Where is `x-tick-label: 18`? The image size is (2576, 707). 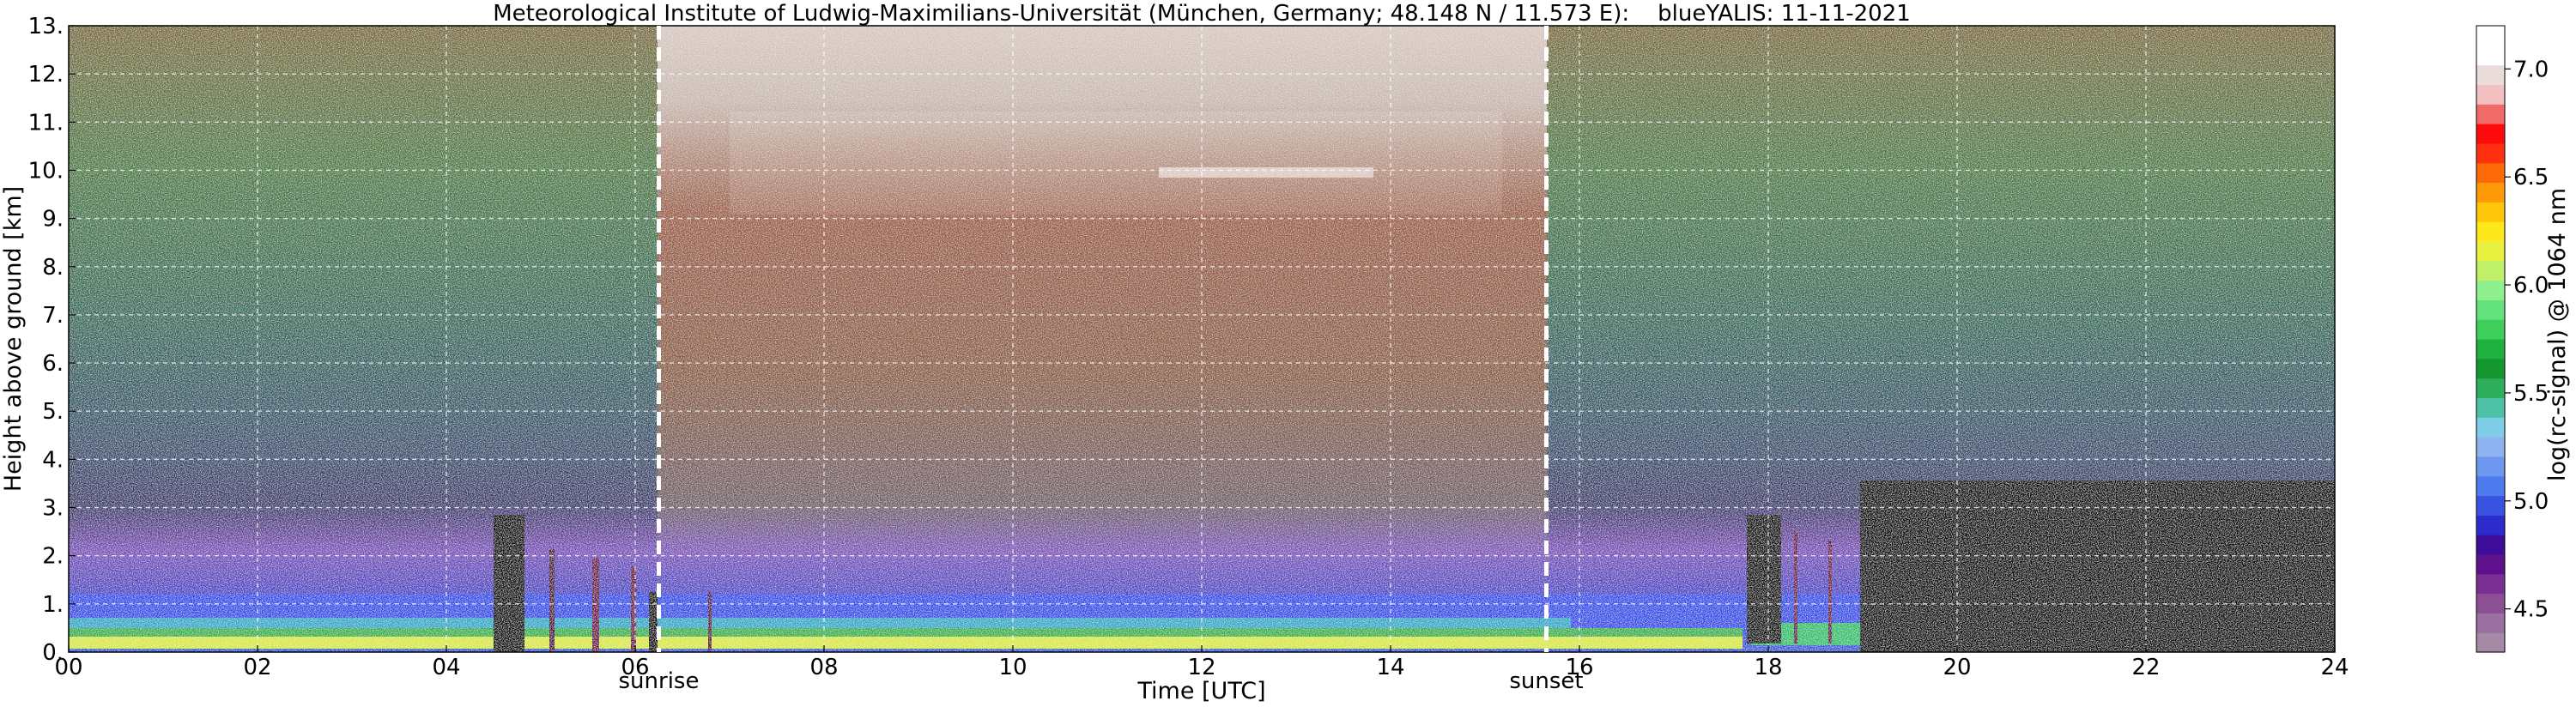 x-tick-label: 18 is located at coordinates (1768, 667).